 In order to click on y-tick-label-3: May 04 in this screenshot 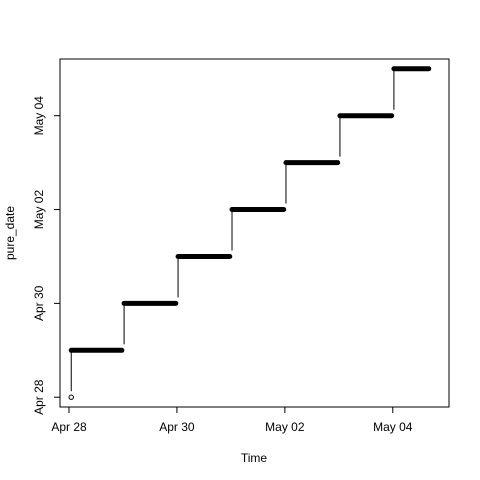, I will do `click(39, 116)`.